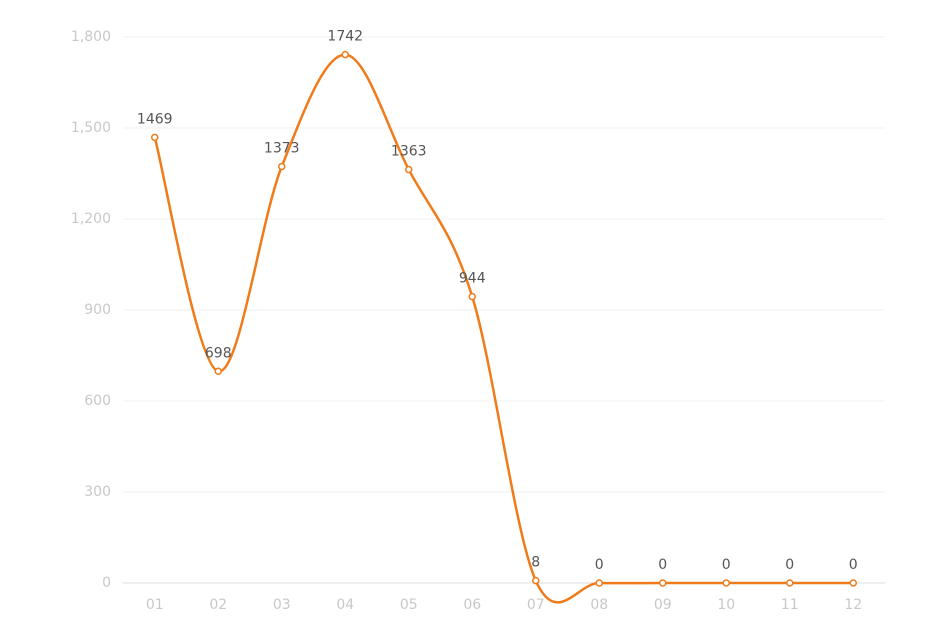 Image resolution: width=945 pixels, height=639 pixels. Describe the element at coordinates (663, 605) in the screenshot. I see `x-tick-label: 09` at that location.